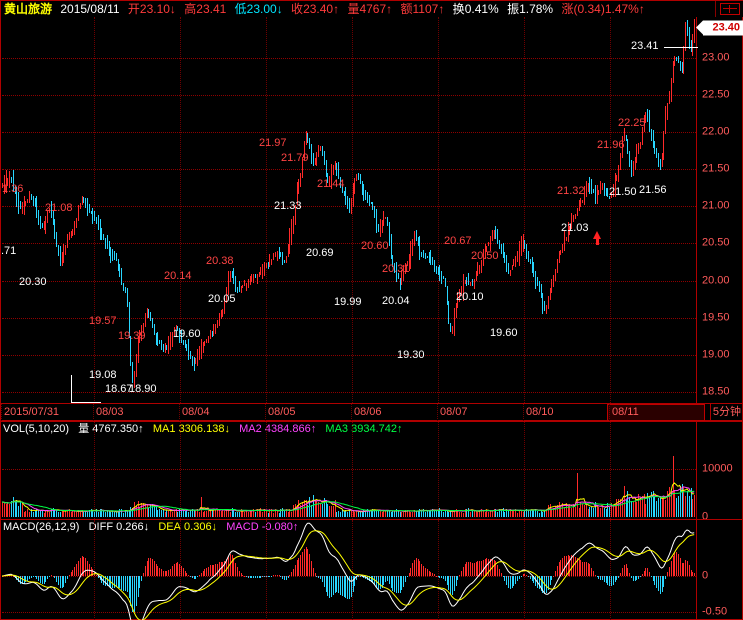 The height and width of the screenshot is (620, 743). I want to click on macd-lines, so click(348, 571).